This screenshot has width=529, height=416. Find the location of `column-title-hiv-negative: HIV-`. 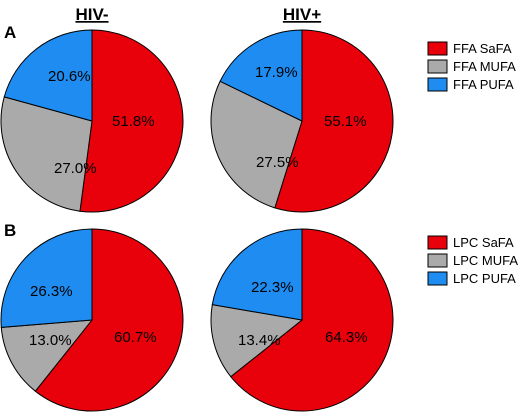

column-title-hiv-negative: HIV- is located at coordinates (91, 14).